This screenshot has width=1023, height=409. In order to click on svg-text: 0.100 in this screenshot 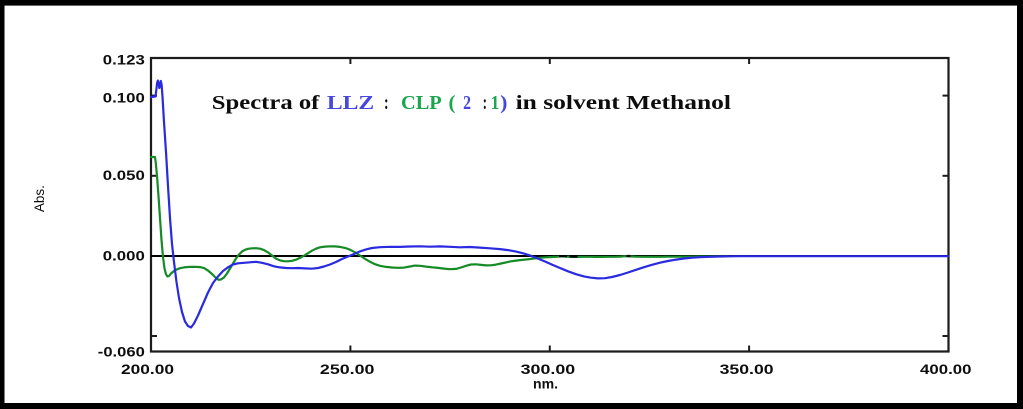, I will do `click(124, 97)`.